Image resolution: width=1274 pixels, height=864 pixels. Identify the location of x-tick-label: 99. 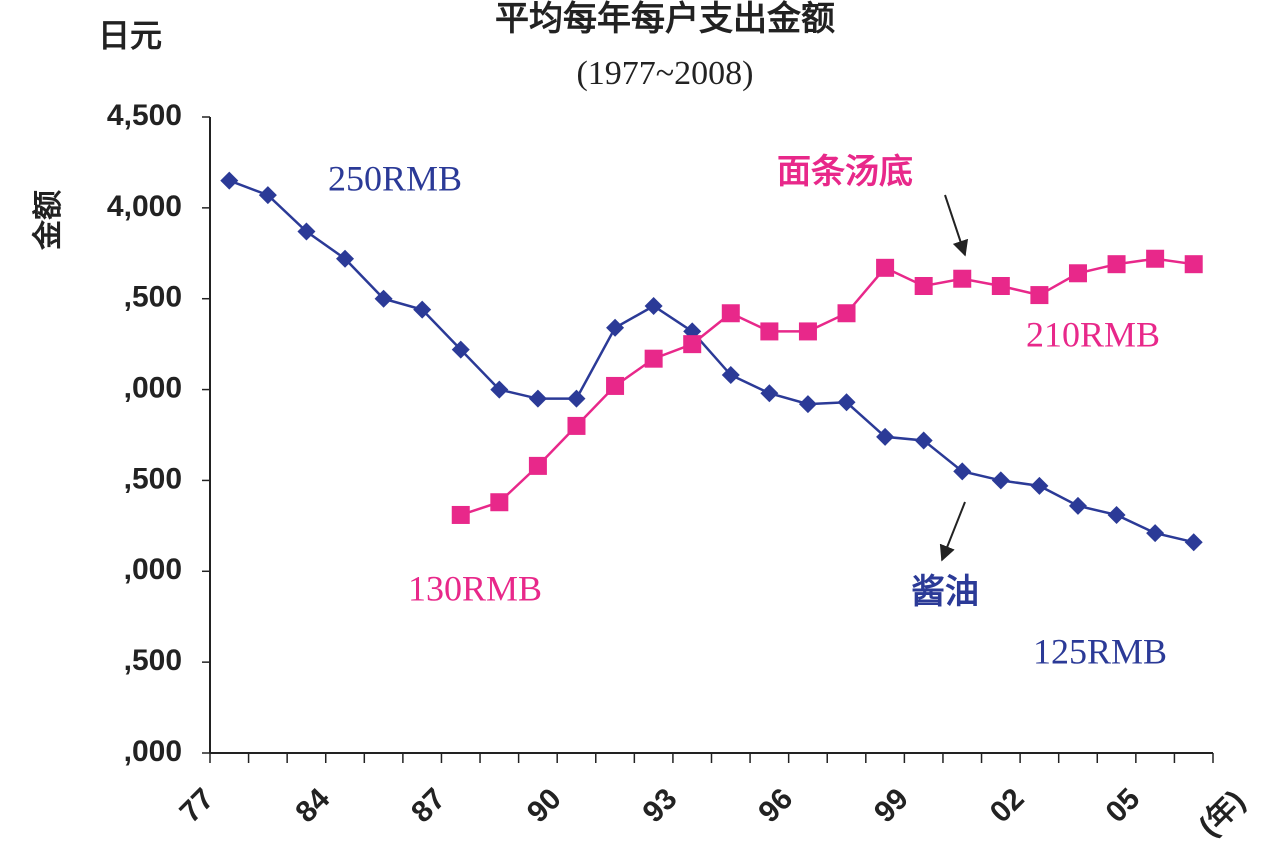
(891, 805).